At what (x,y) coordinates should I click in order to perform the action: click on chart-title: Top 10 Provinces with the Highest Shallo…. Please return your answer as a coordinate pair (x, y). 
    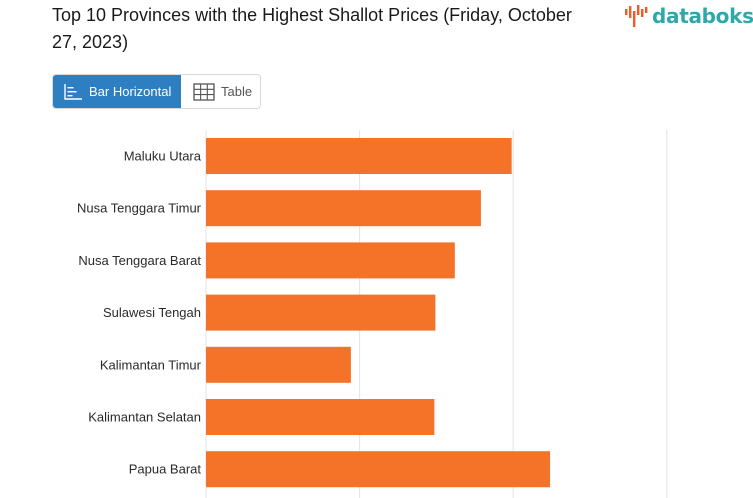
    Looking at the image, I should click on (312, 28).